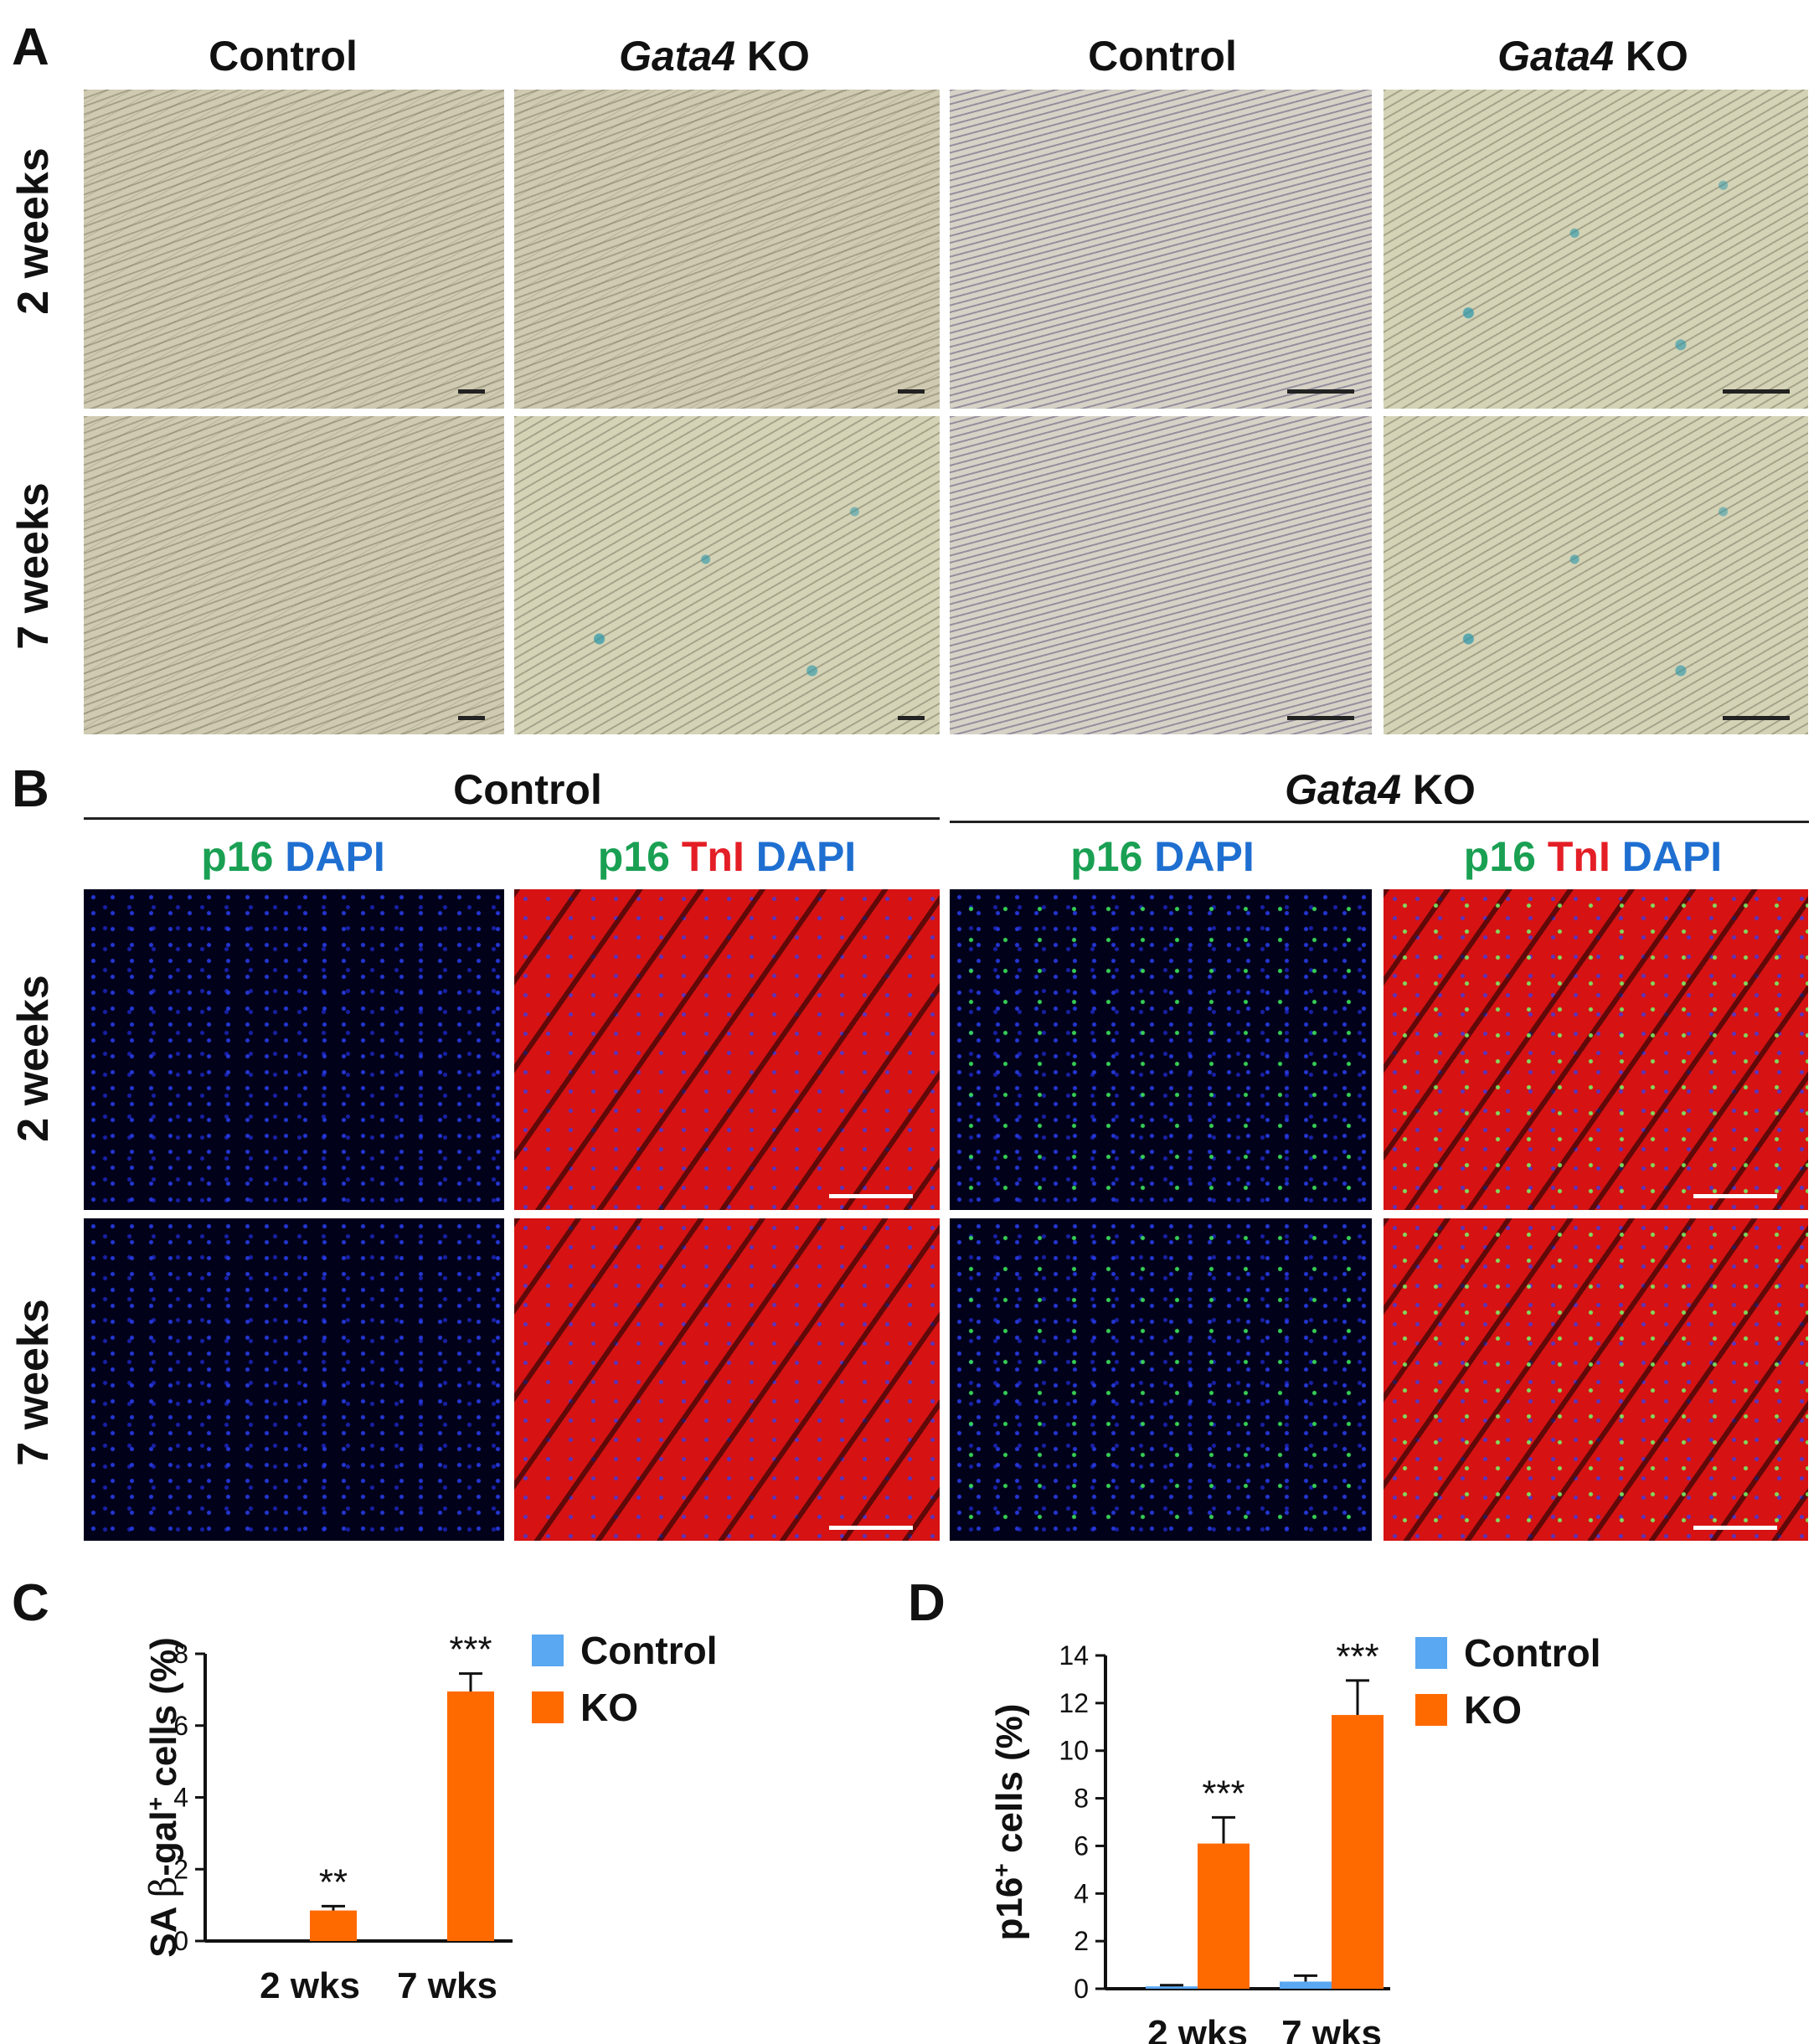  Describe the element at coordinates (33, 1382) in the screenshot. I see `panel-b-row-label-7wk: 7 weeks` at that location.